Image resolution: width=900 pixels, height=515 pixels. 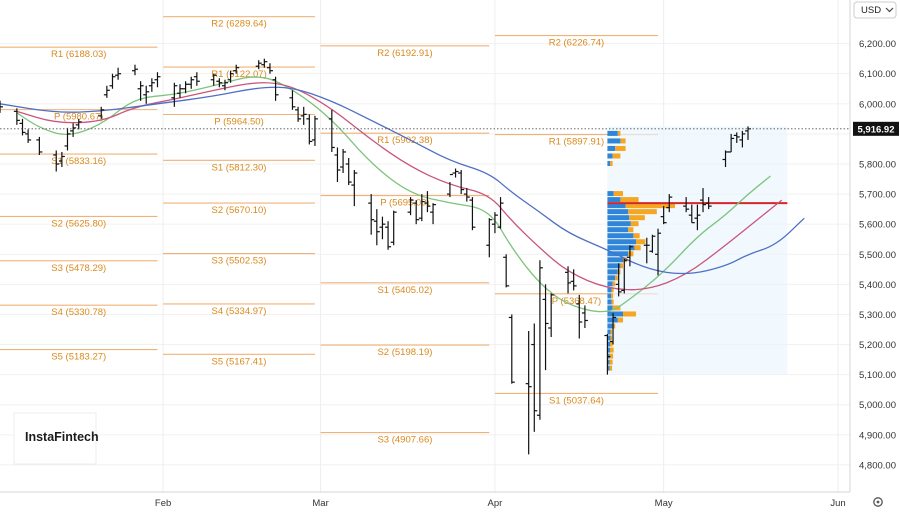 What do you see at coordinates (78, 268) in the screenshot?
I see `pivot-label-s3: S3 (5478.29)` at bounding box center [78, 268].